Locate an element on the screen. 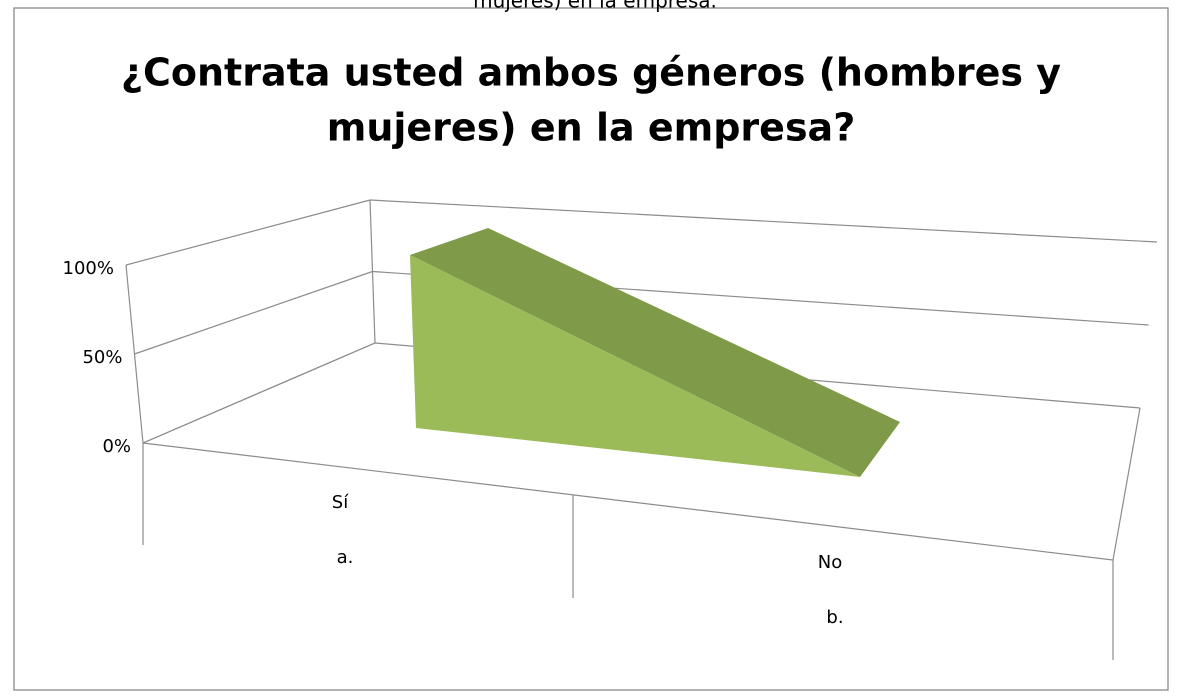 This screenshot has height=696, width=1182. x-group-label: a. is located at coordinates (345, 557).